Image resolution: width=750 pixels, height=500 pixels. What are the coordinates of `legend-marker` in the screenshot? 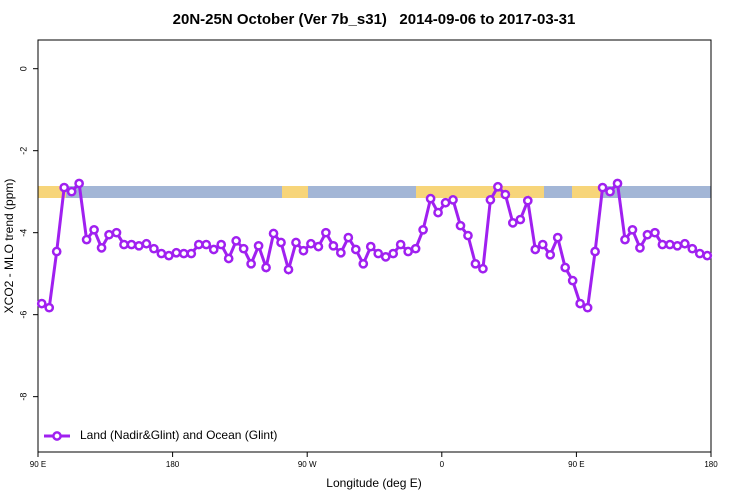 It's located at (57, 436).